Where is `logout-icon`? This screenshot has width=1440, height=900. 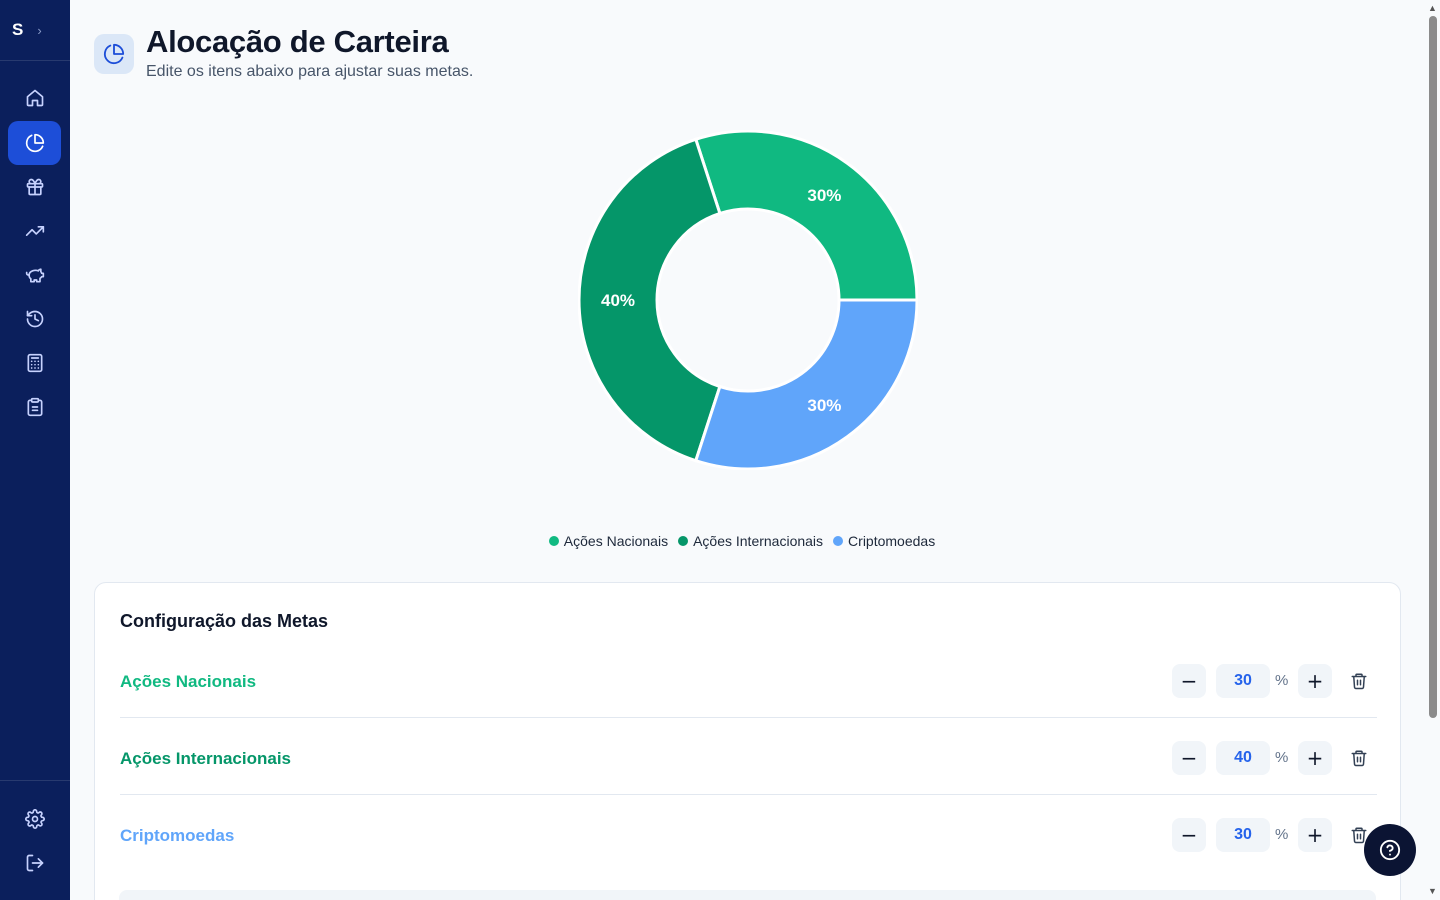
logout-icon is located at coordinates (34, 863).